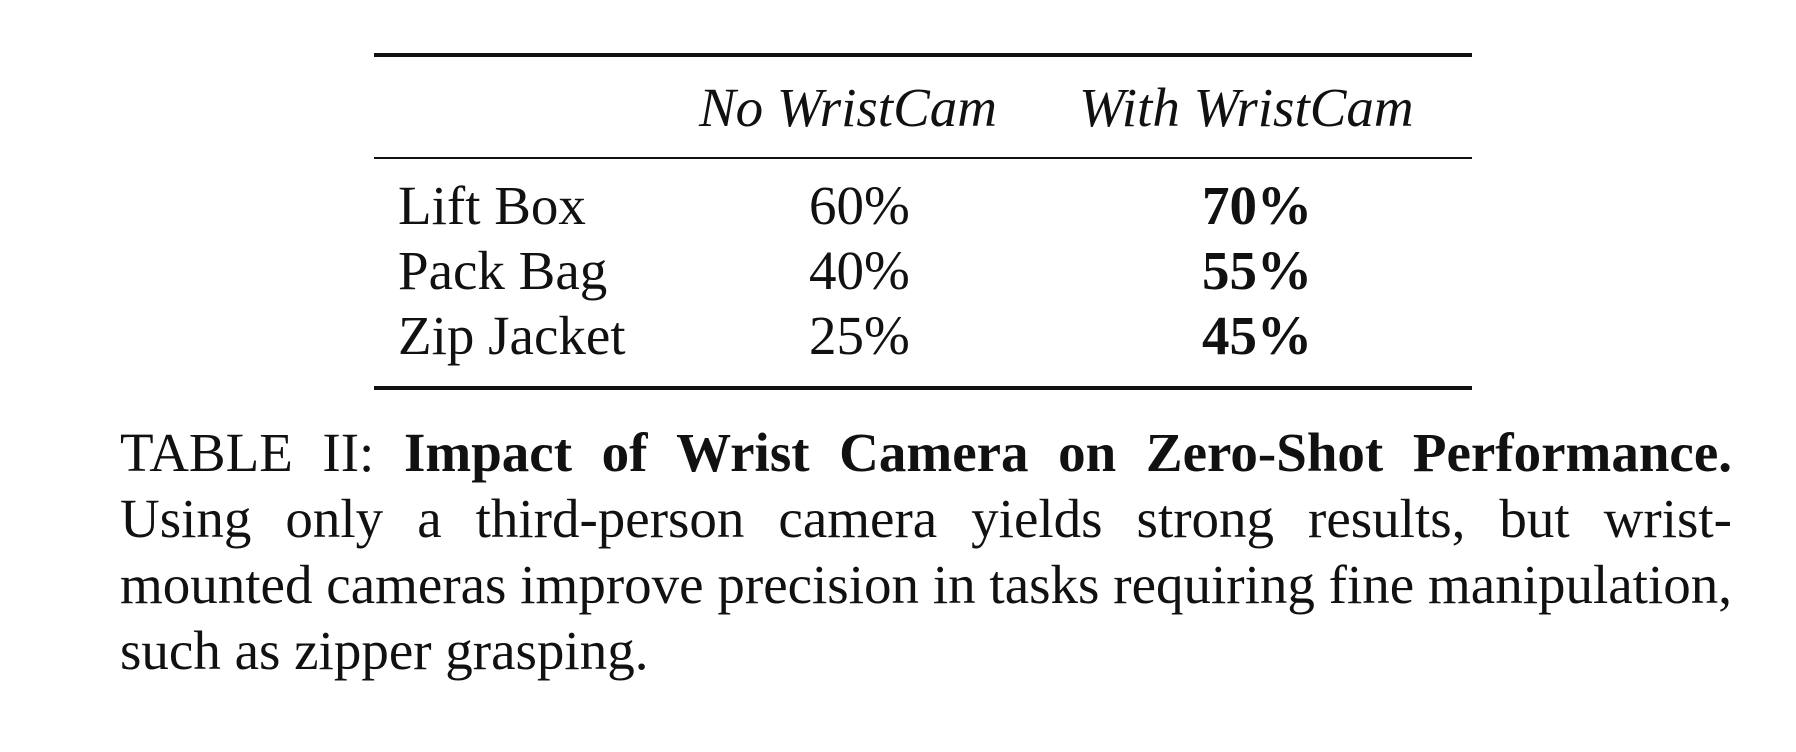  I want to click on table-row: Zip Jacket 25% 45%, so click(923, 335).